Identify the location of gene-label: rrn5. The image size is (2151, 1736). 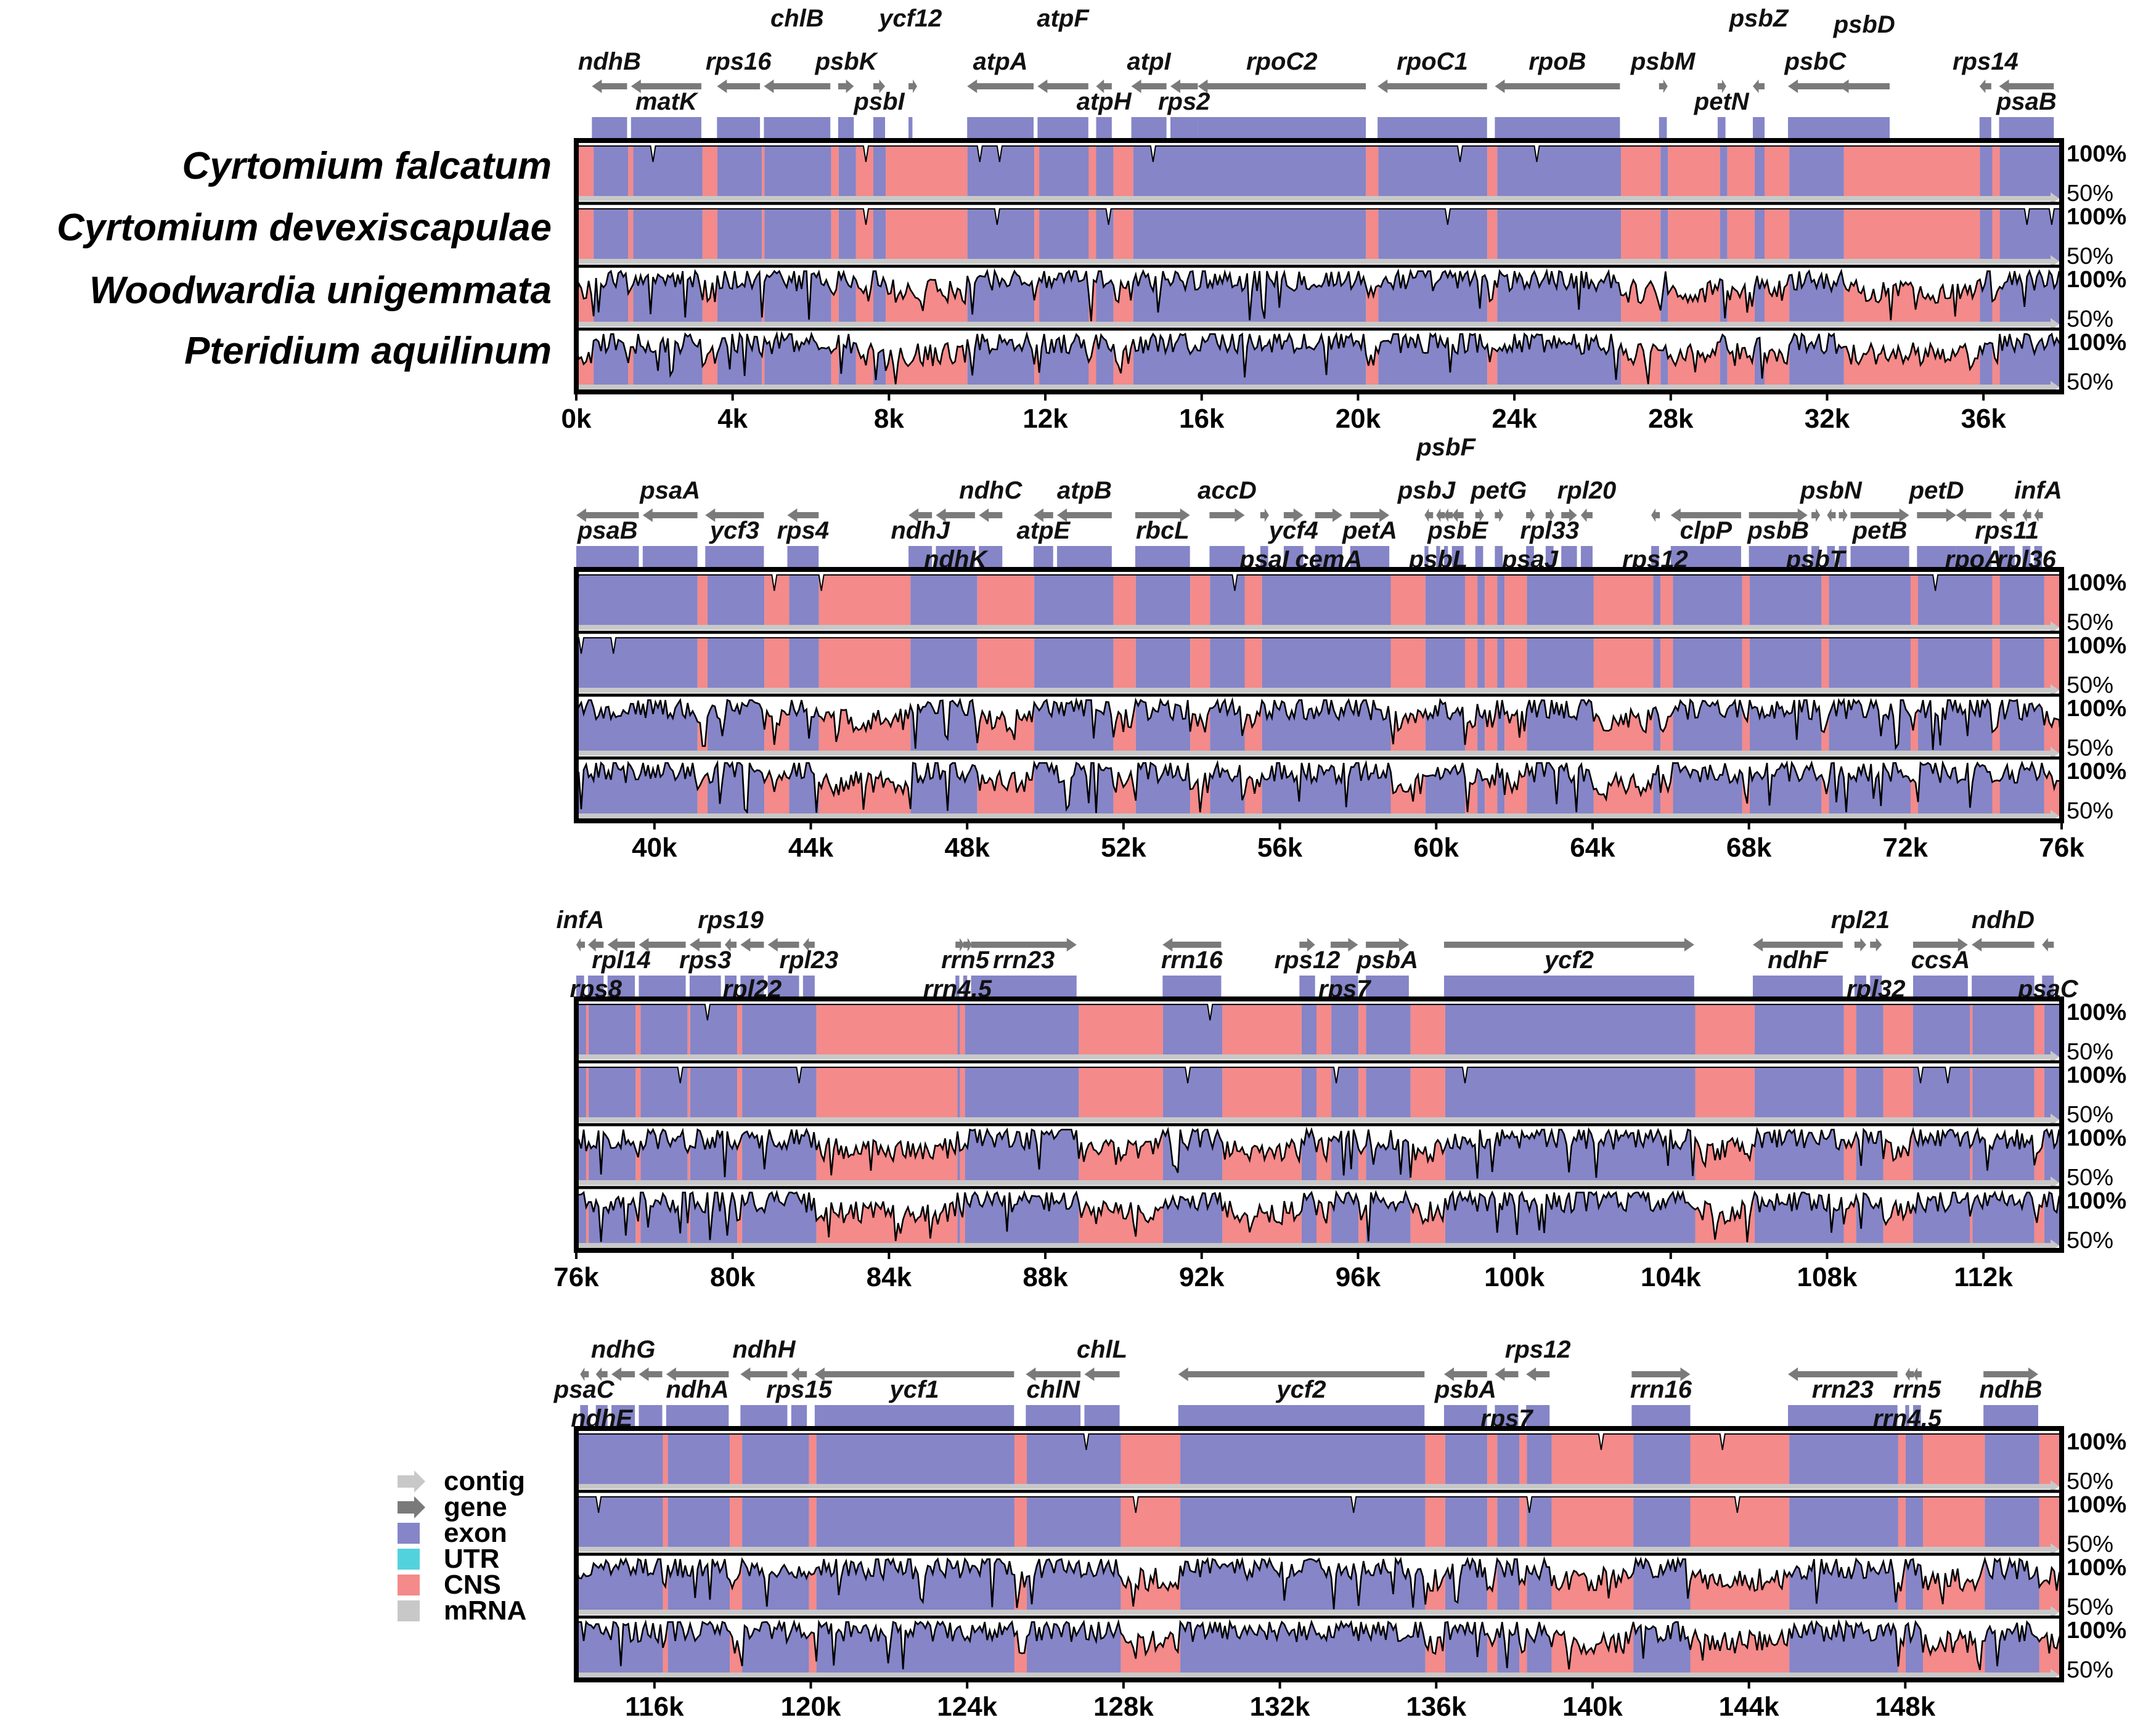
(965, 960).